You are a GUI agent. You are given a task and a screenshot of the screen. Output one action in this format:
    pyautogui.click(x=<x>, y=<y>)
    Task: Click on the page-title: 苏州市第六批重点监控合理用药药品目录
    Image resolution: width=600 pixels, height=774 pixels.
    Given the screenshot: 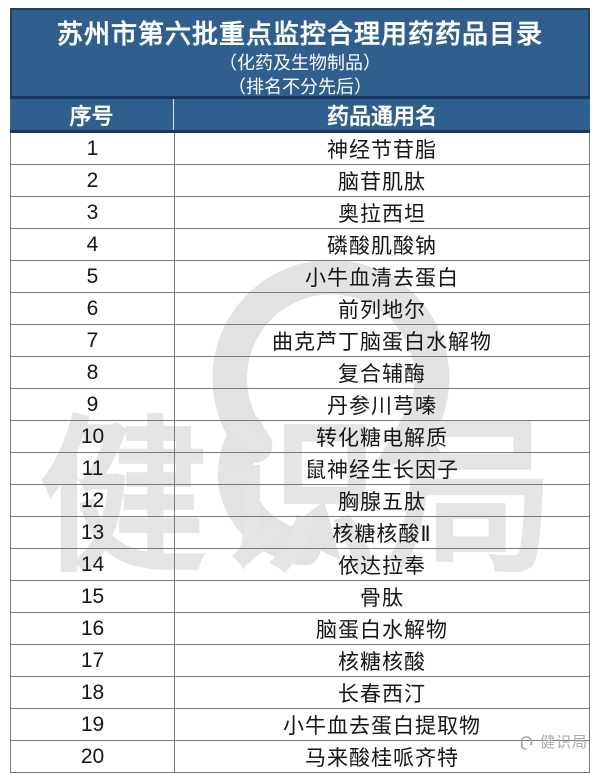 What is the action you would take?
    pyautogui.click(x=299, y=34)
    